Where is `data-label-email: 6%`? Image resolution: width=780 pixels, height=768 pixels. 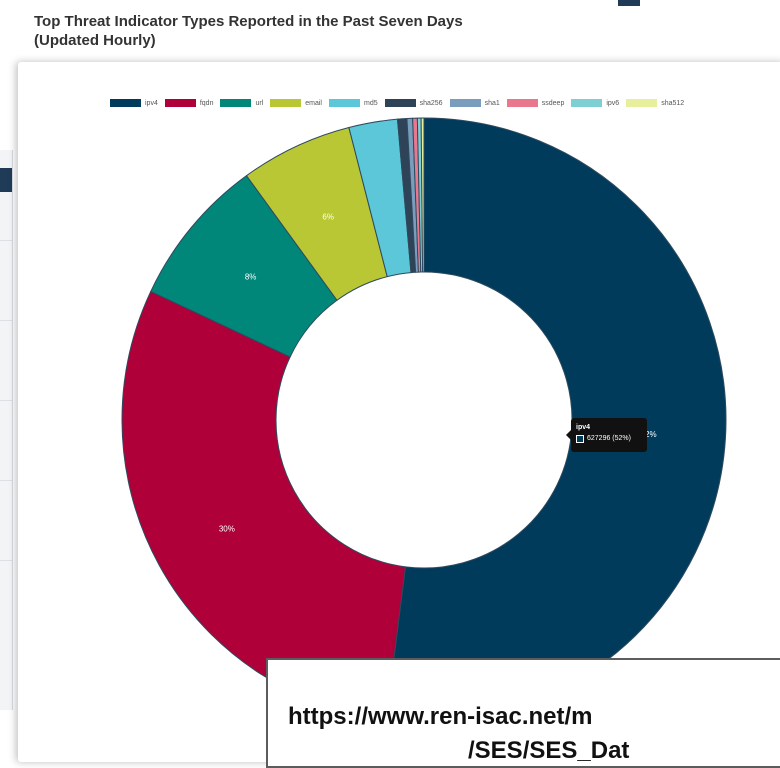 data-label-email: 6% is located at coordinates (328, 216).